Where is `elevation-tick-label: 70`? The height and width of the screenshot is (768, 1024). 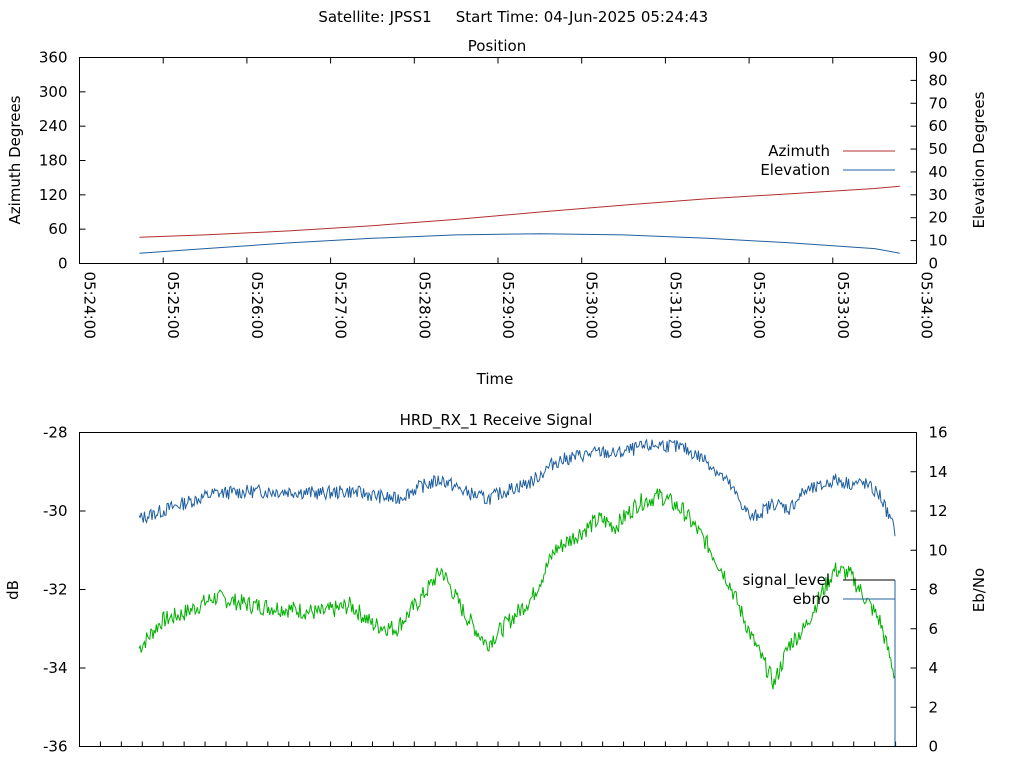
elevation-tick-label: 70 is located at coordinates (938, 103).